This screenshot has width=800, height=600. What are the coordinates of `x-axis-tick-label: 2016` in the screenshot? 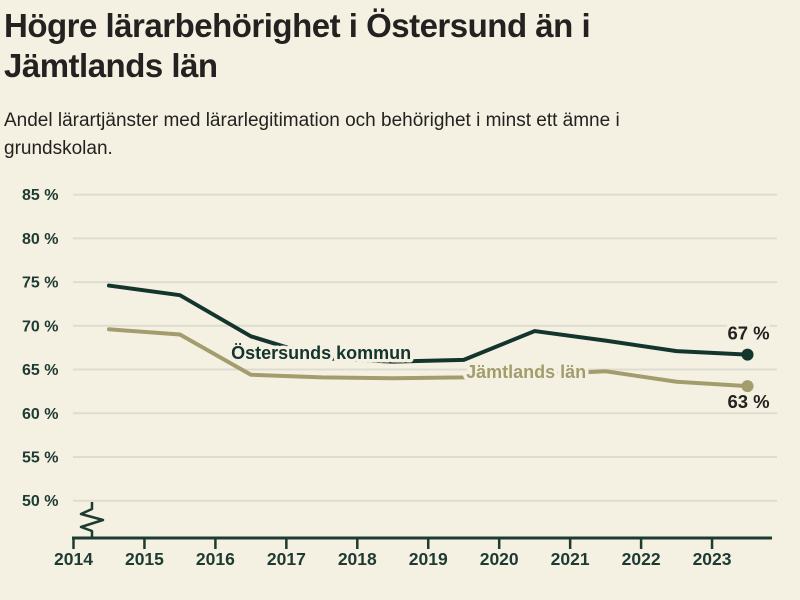 It's located at (215, 559).